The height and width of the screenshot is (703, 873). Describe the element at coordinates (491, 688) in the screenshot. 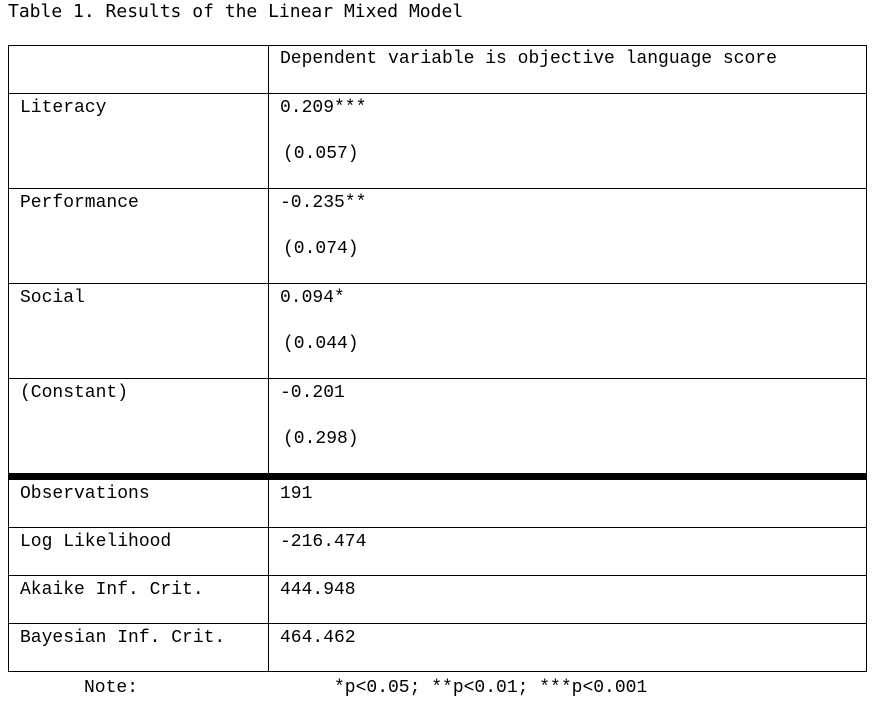

I see `significance-note: *p<0.05; **p<0.01; ***p<0.001` at that location.